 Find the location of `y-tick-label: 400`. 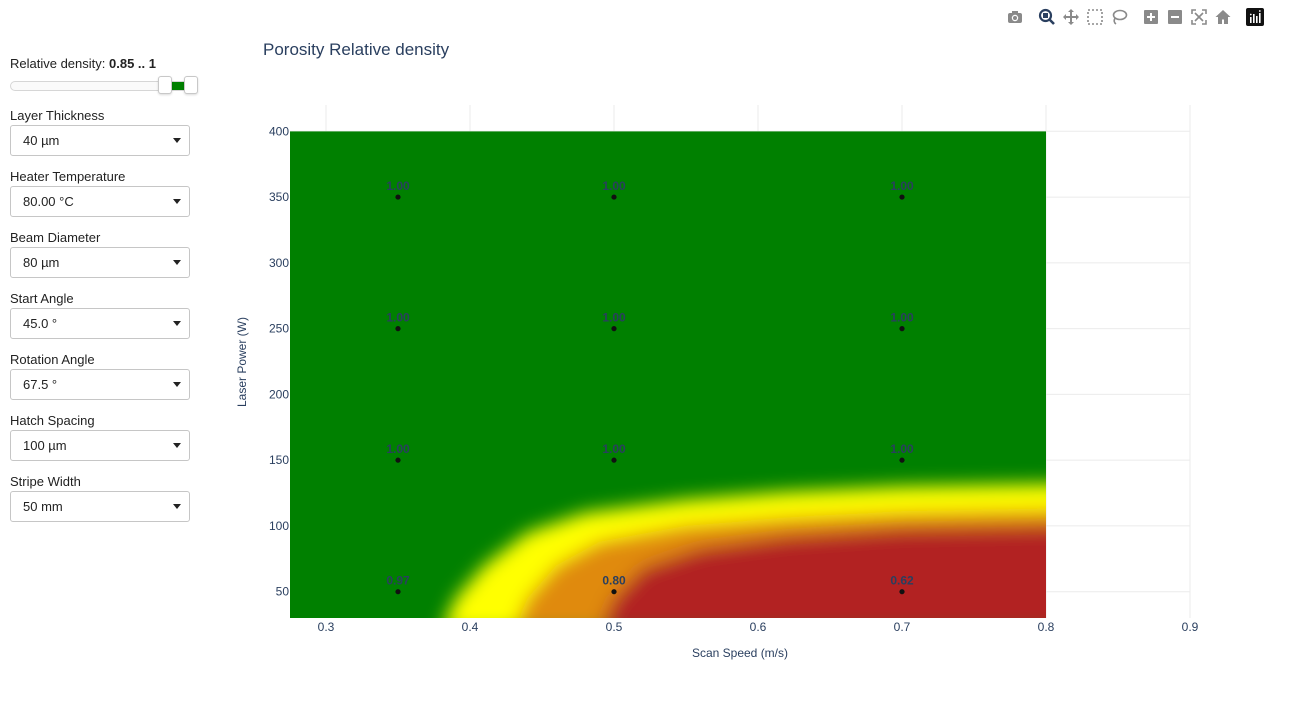

y-tick-label: 400 is located at coordinates (279, 131).